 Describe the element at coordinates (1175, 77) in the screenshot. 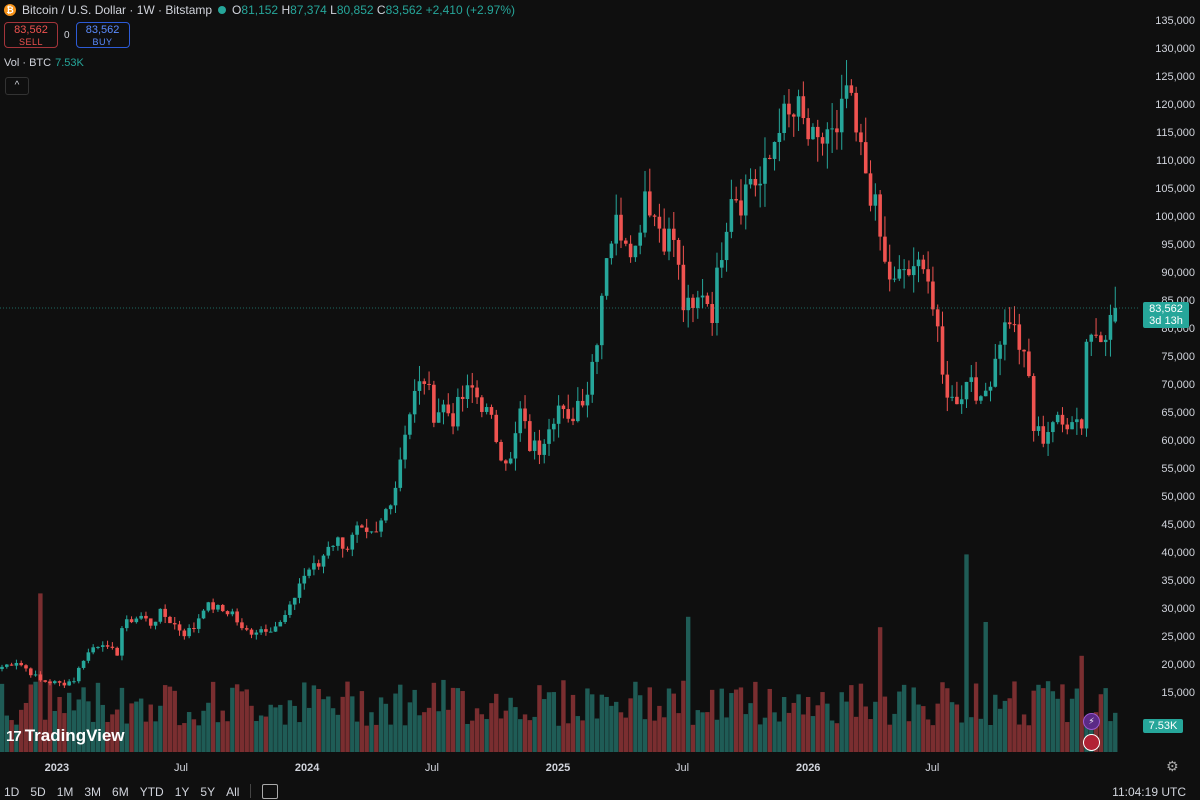

I see `y-tick-label: 125,000` at that location.